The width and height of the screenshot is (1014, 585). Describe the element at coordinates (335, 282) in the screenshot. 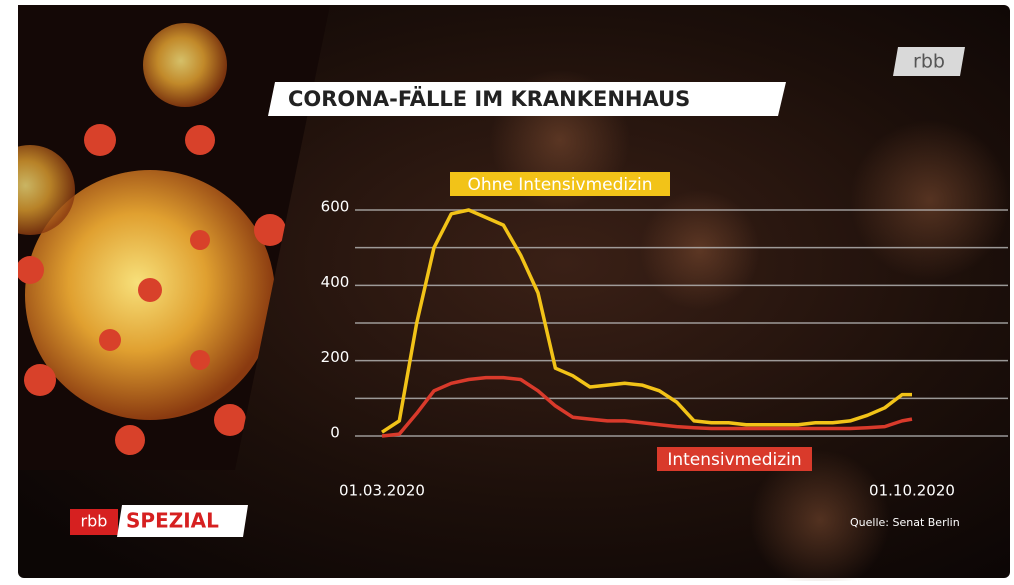

I see `y-tick-label: 400` at that location.